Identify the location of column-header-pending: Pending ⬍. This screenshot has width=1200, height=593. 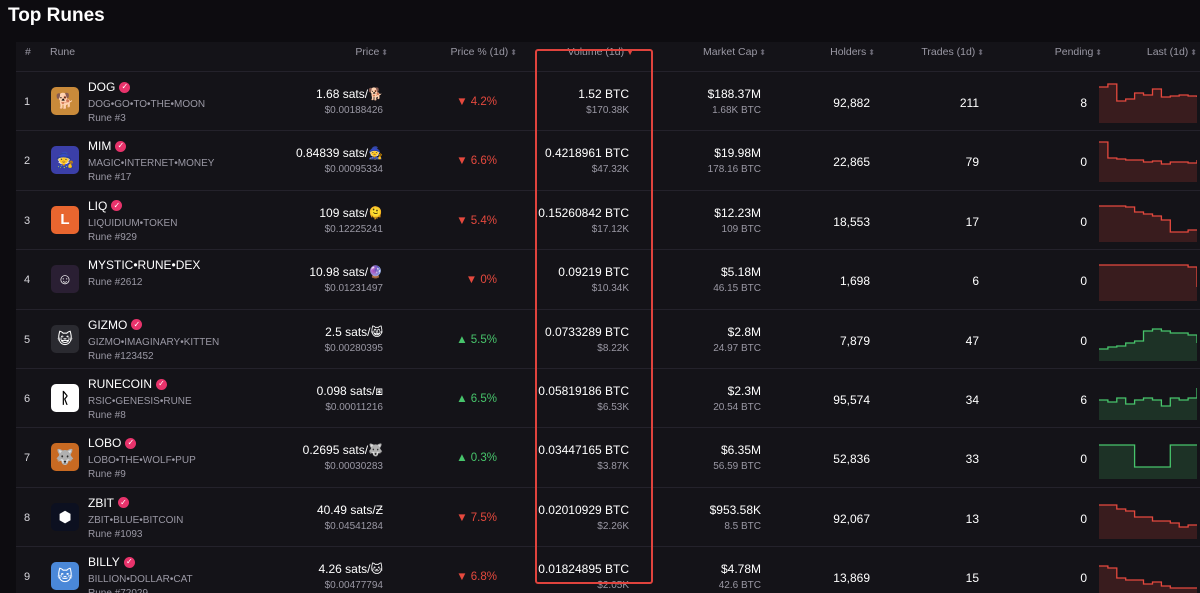
(1078, 52).